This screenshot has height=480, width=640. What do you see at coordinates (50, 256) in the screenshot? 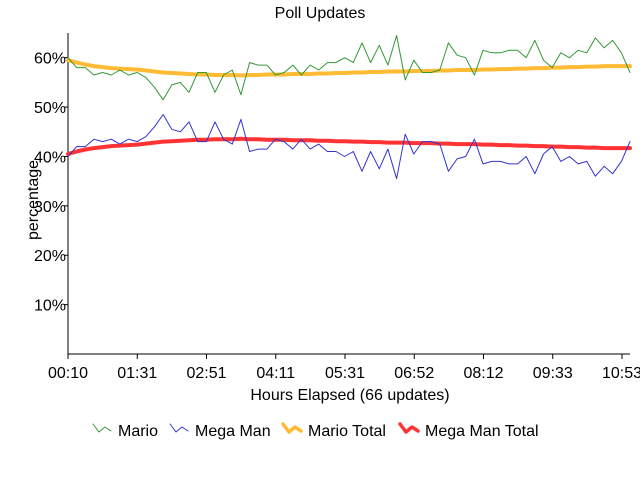
I see `y-tick-label: 20%` at bounding box center [50, 256].